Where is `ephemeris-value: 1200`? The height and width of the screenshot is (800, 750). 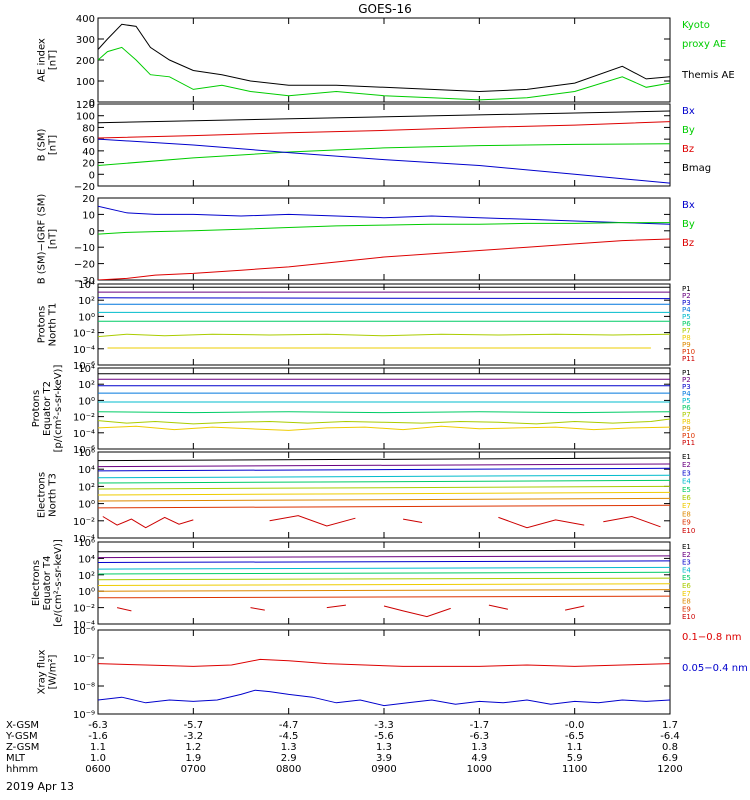
ephemeris-value: 1200 is located at coordinates (669, 769).